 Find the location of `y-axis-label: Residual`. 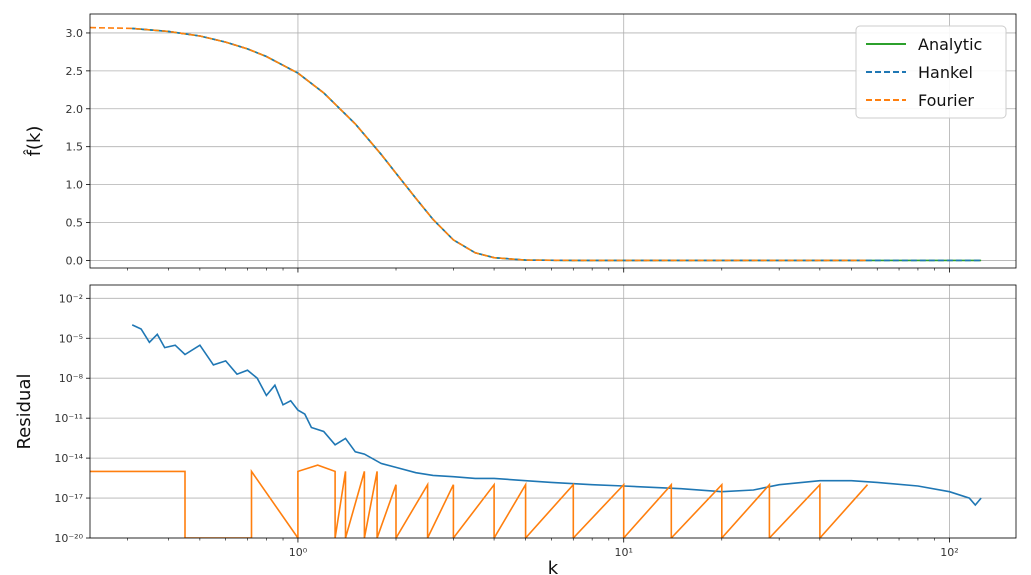

y-axis-label: Residual is located at coordinates (24, 411).